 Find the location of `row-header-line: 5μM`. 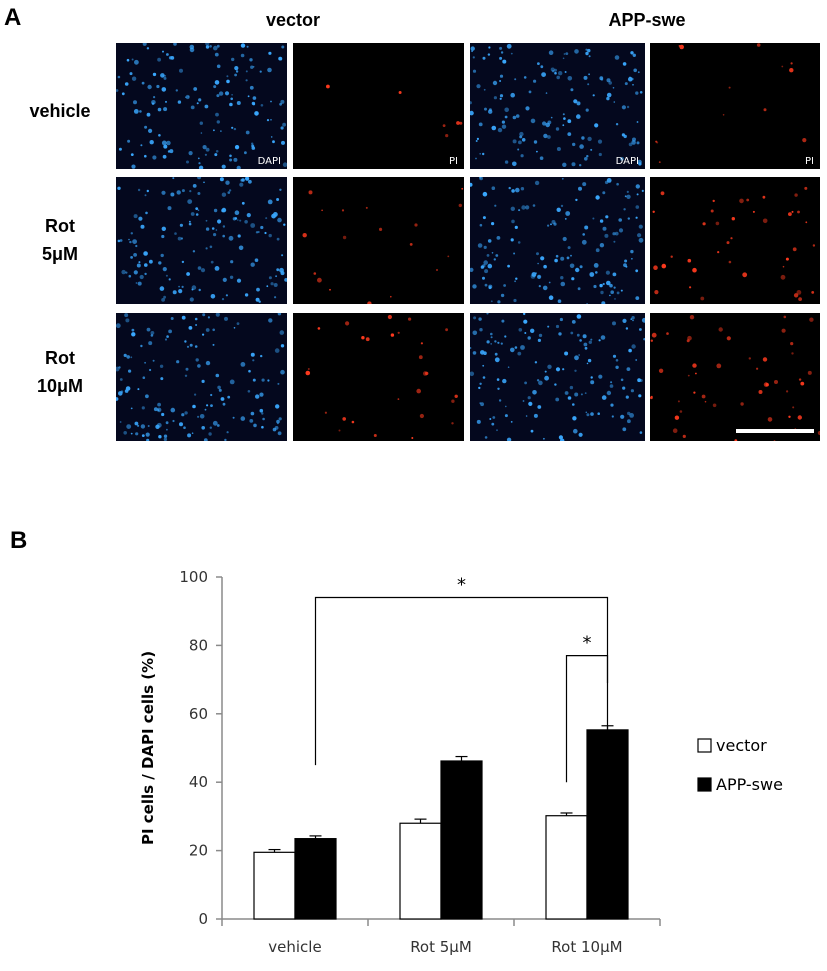

row-header-line: 5μM is located at coordinates (60, 254).